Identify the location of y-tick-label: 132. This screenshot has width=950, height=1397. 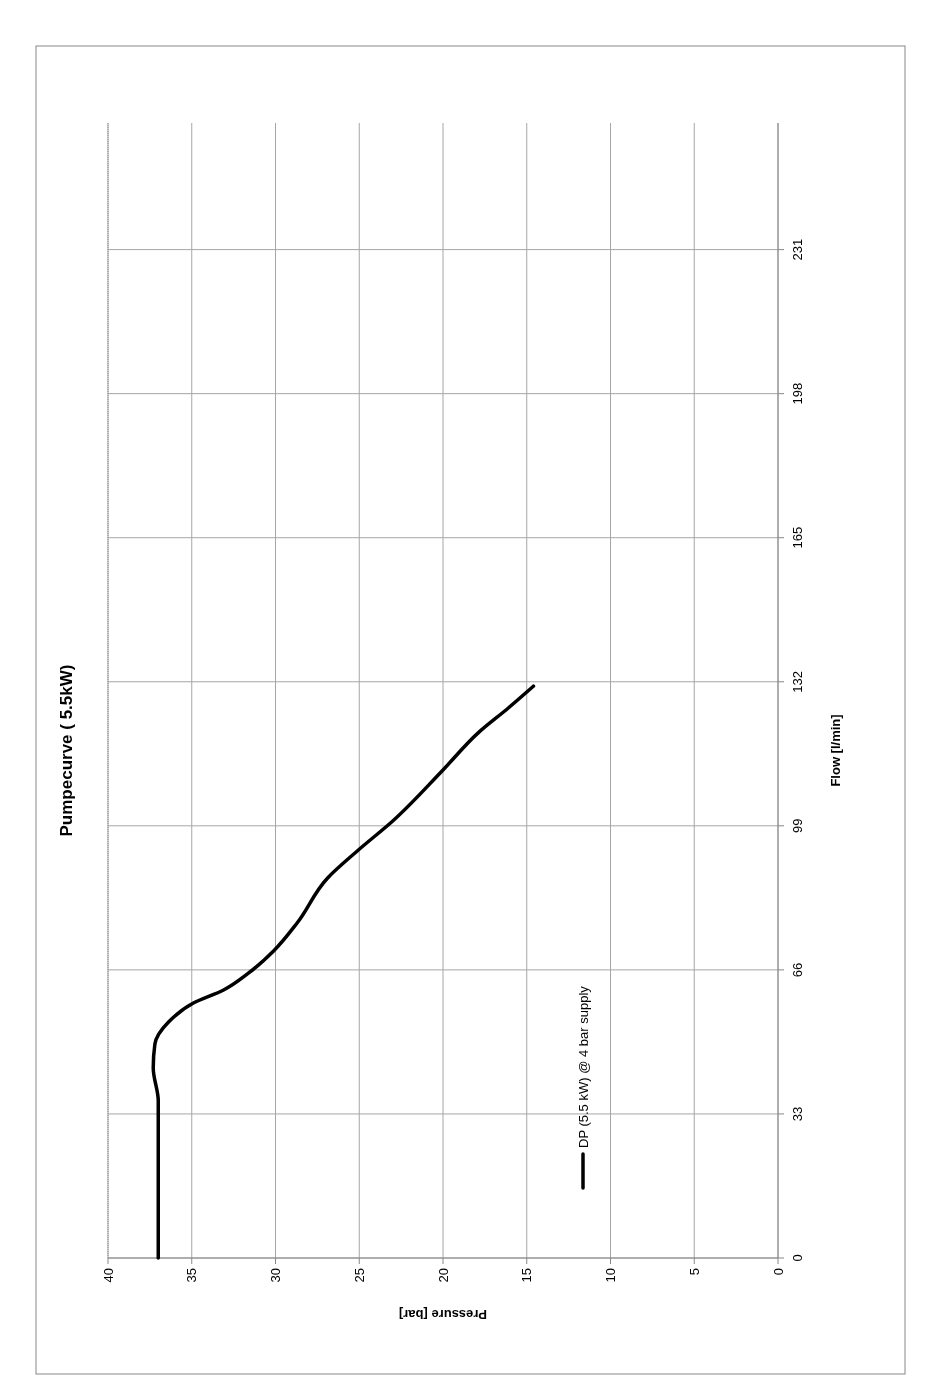
(797, 681).